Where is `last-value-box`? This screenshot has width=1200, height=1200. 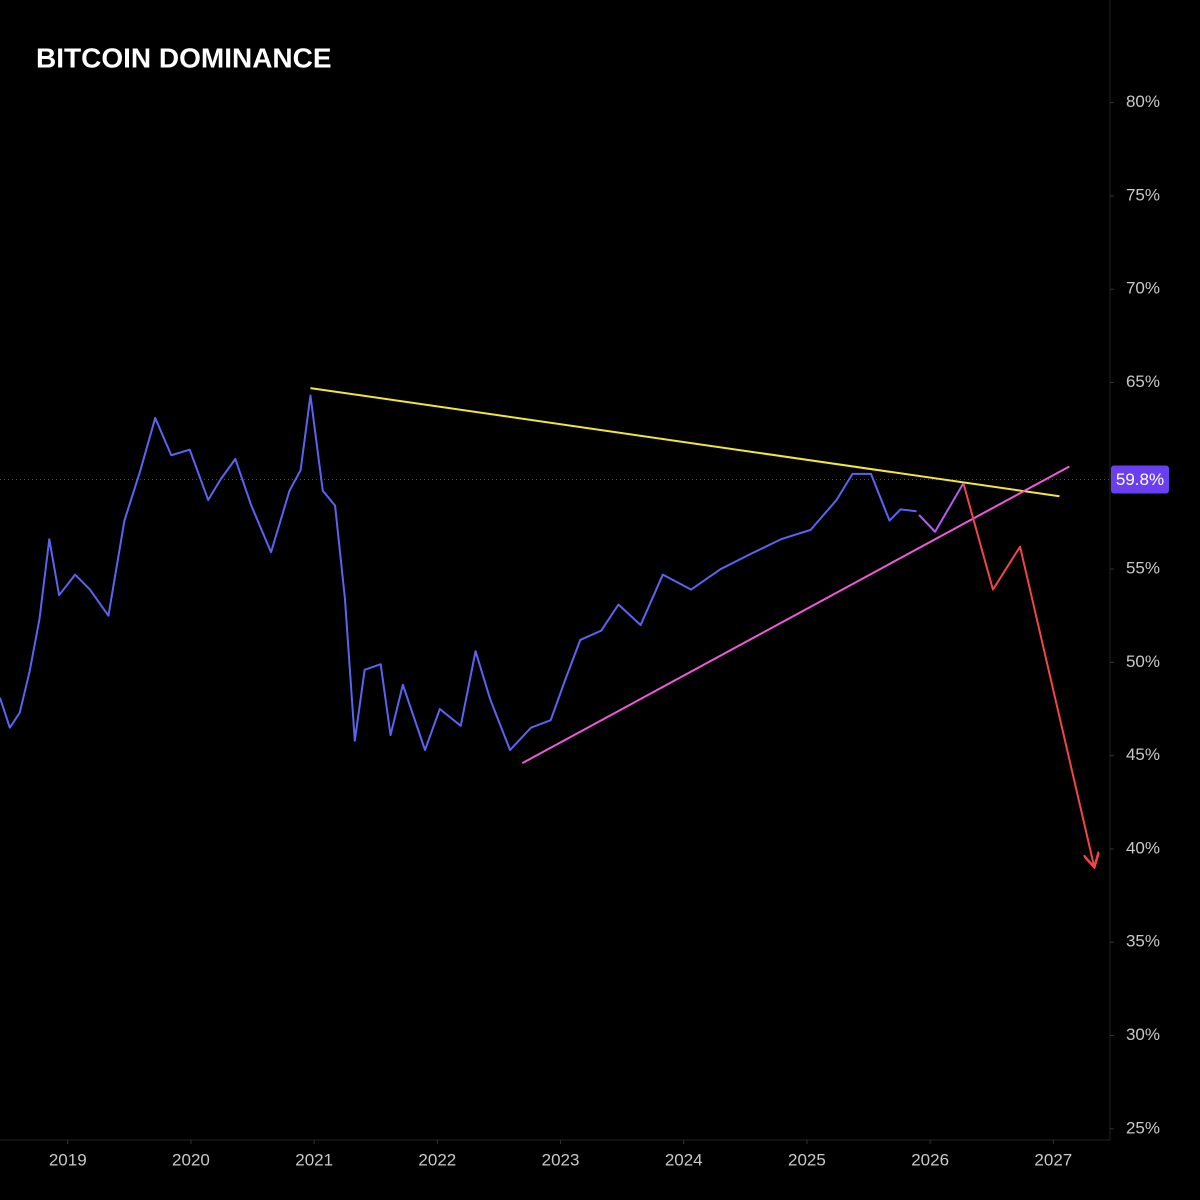 last-value-box is located at coordinates (1140, 479).